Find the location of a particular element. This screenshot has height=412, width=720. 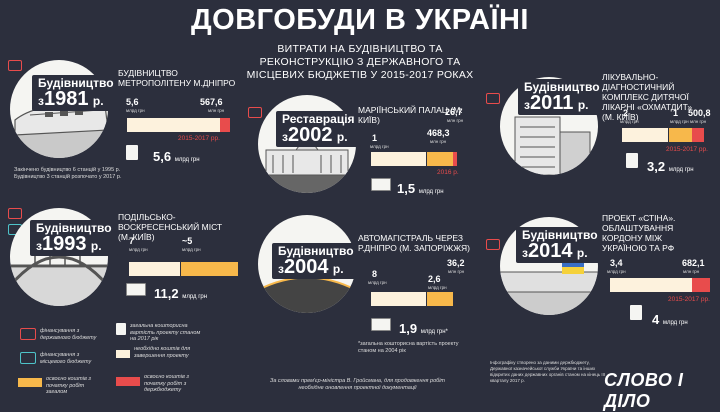

palace-bar-spent is located at coordinates (440, 159).